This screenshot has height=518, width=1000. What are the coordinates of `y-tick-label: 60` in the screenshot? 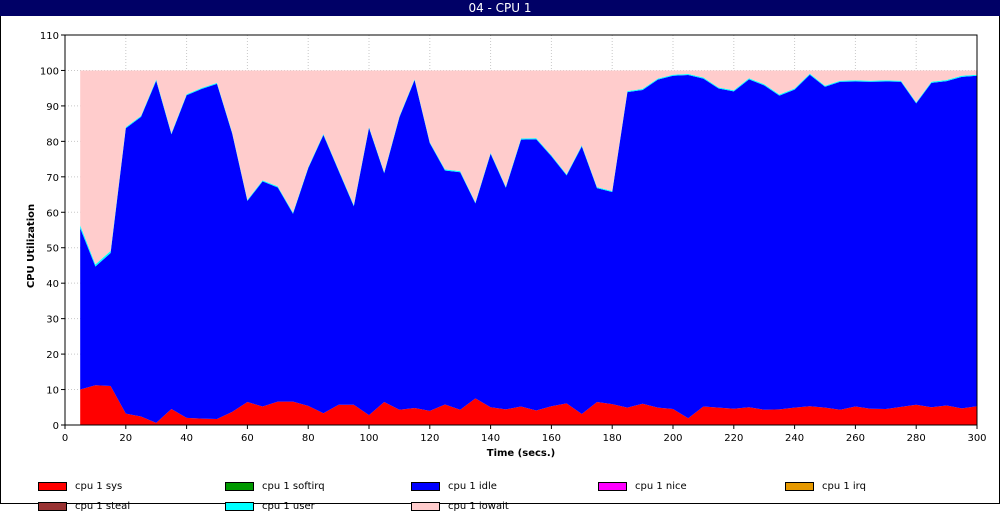 It's located at (52, 213).